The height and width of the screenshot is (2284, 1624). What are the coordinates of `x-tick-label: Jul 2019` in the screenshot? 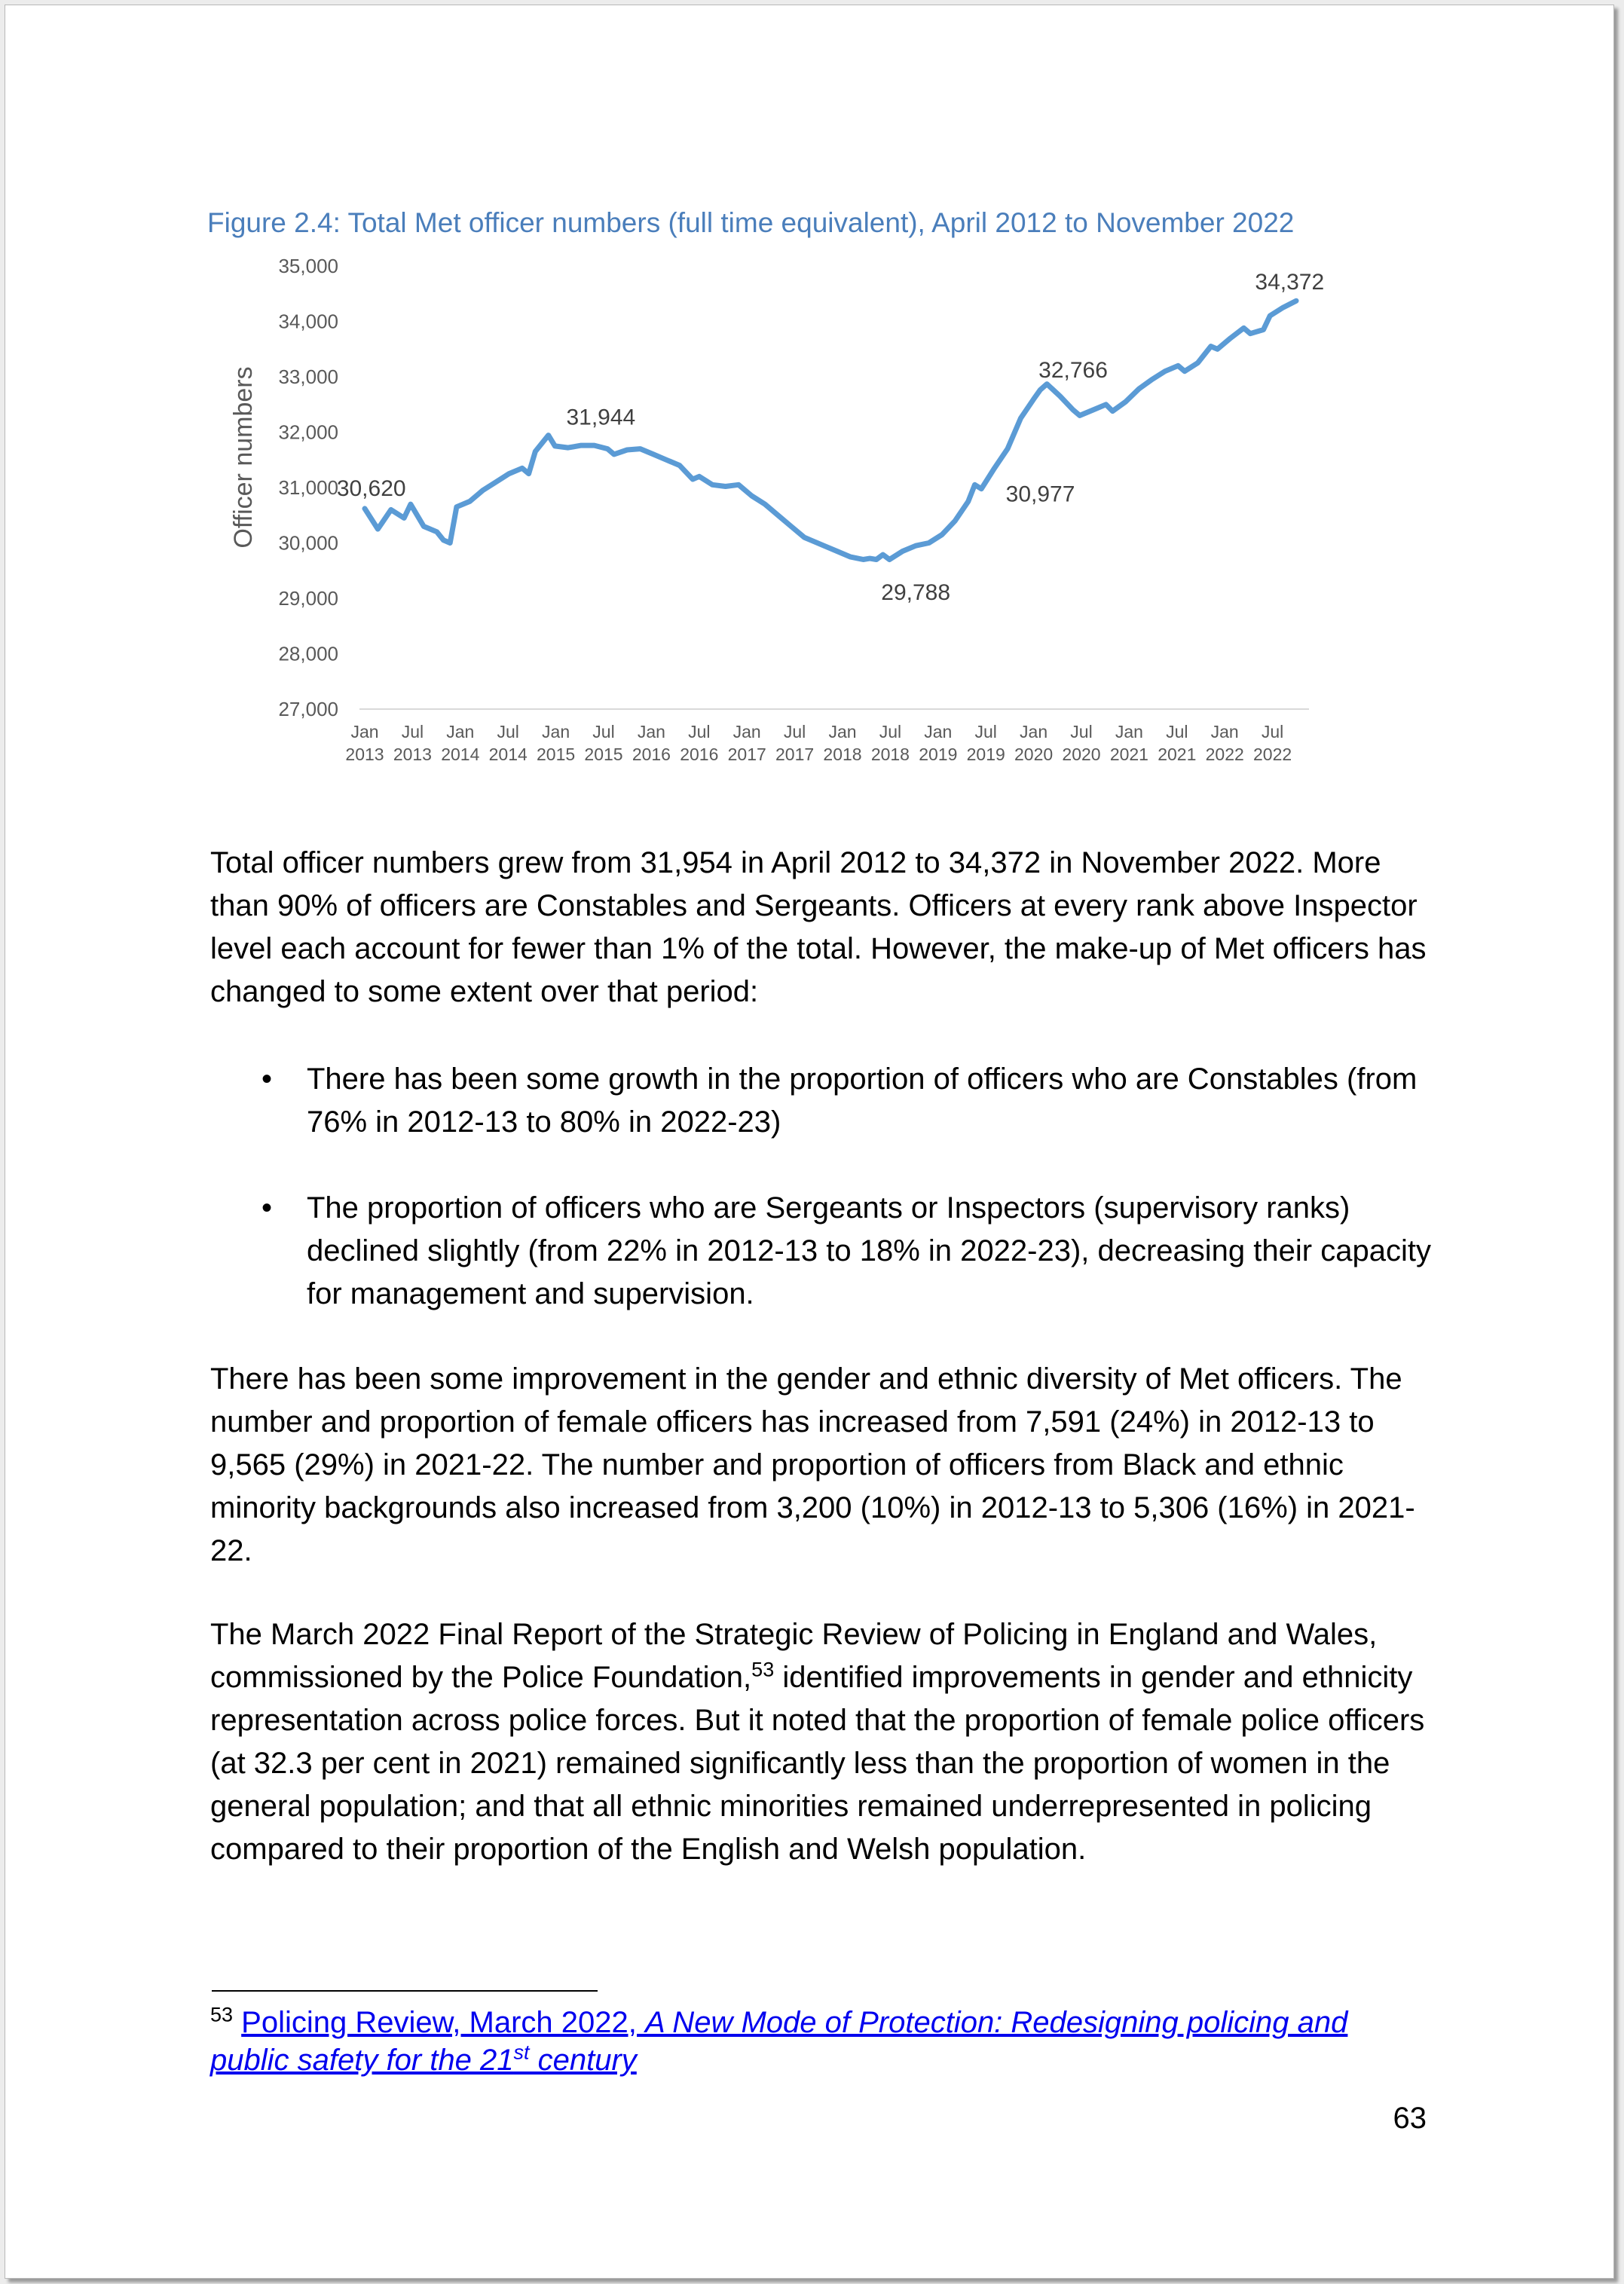 It's located at (986, 743).